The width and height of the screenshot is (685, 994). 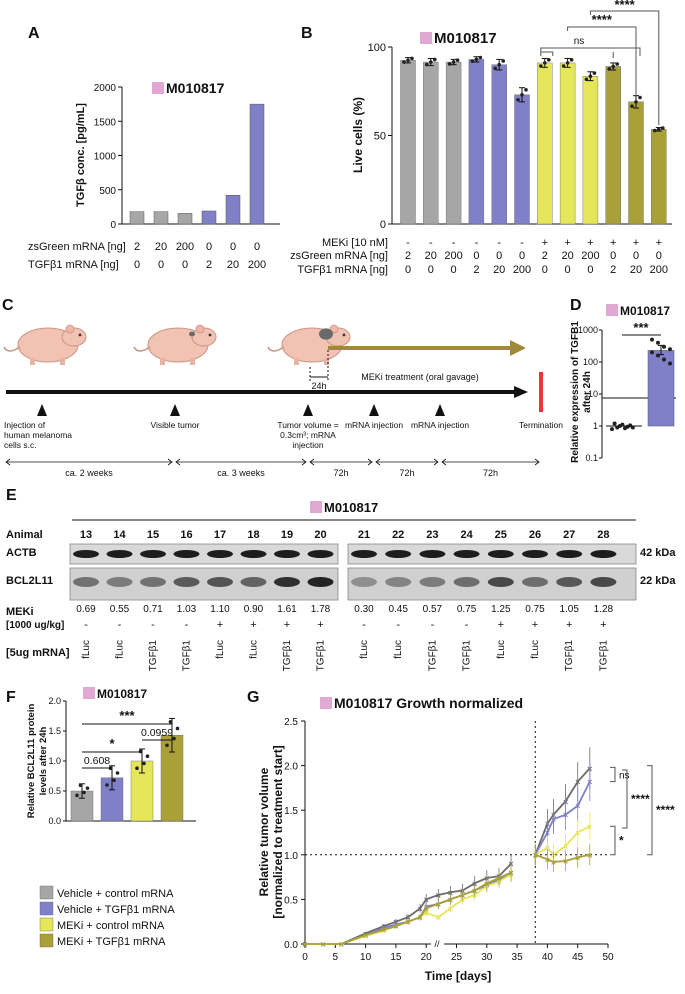 What do you see at coordinates (241, 473) in the screenshot?
I see `interval-label: ca. 3 weeks` at bounding box center [241, 473].